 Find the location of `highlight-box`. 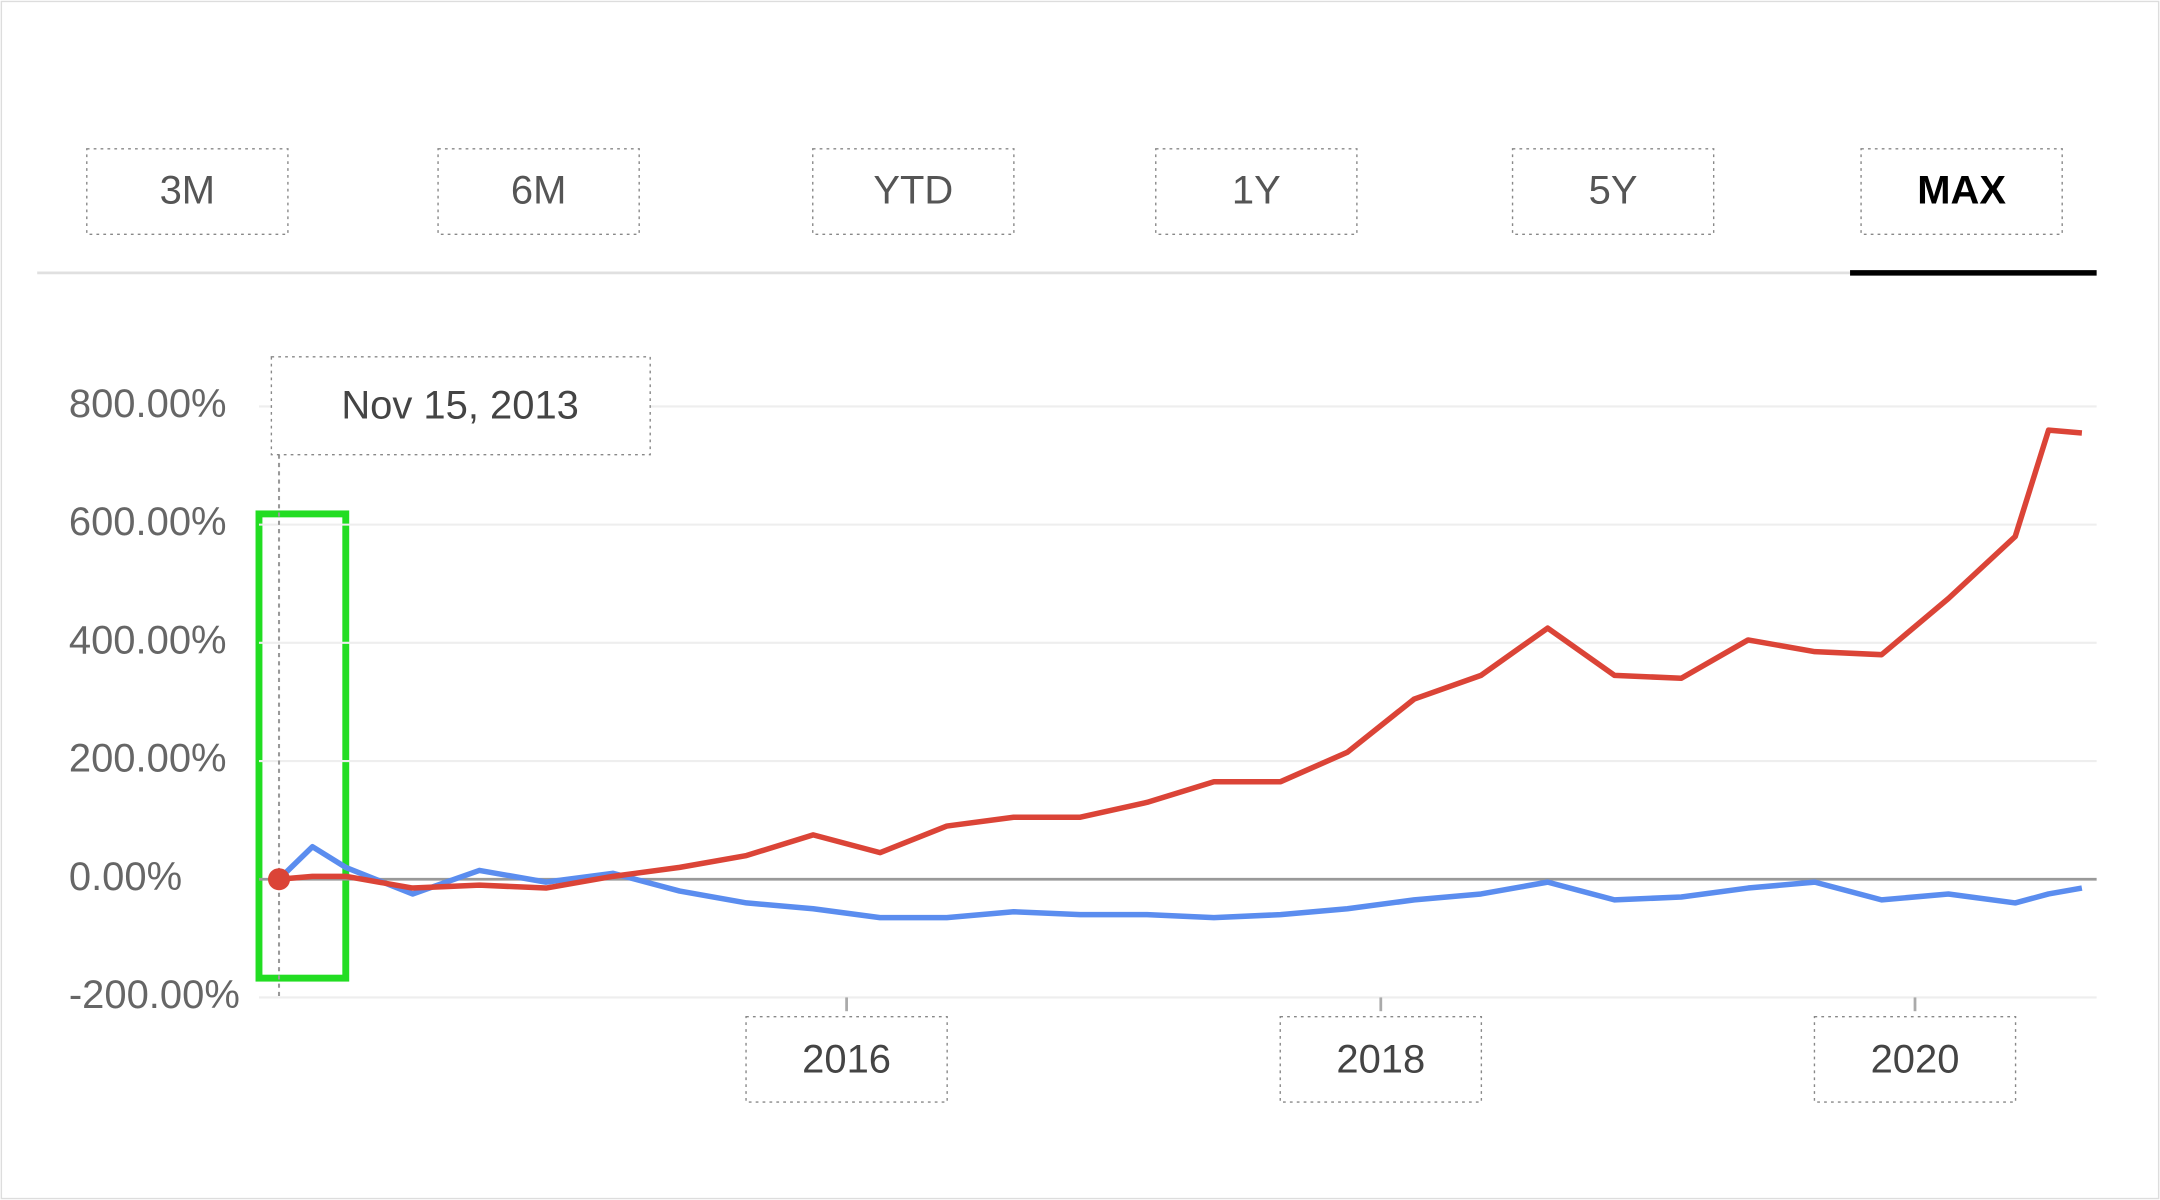

highlight-box is located at coordinates (302, 746).